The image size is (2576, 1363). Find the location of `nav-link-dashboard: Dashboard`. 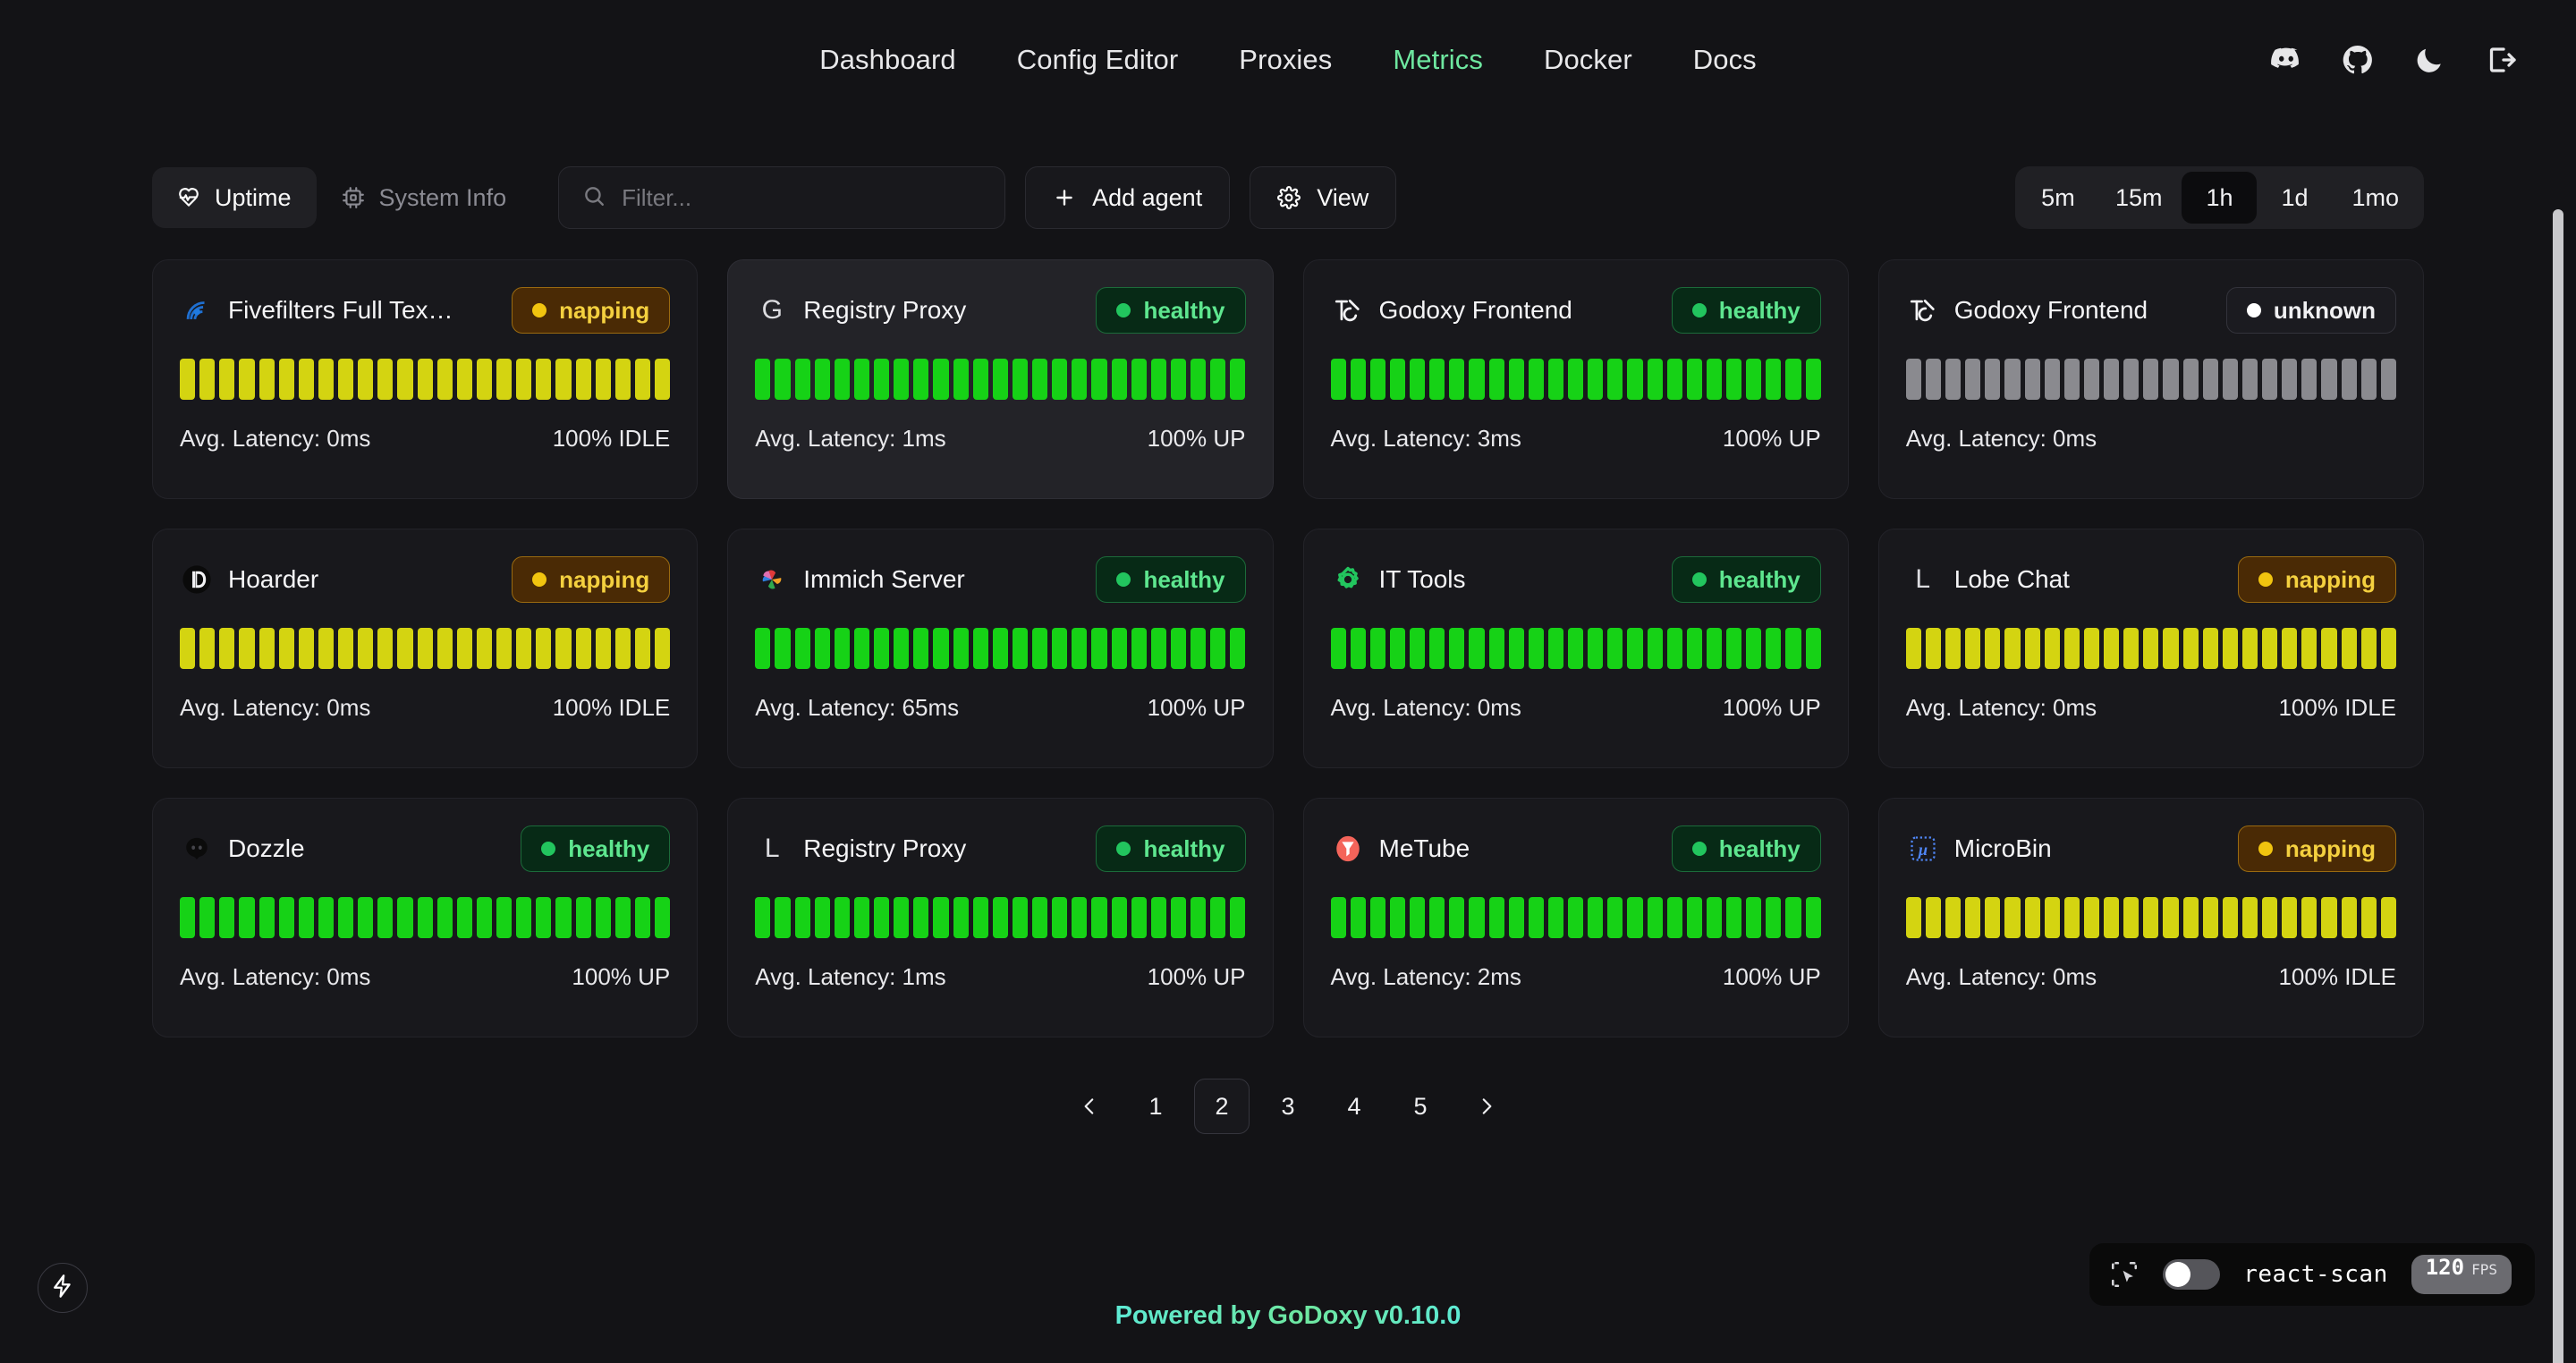

nav-link-dashboard: Dashboard is located at coordinates (887, 59).